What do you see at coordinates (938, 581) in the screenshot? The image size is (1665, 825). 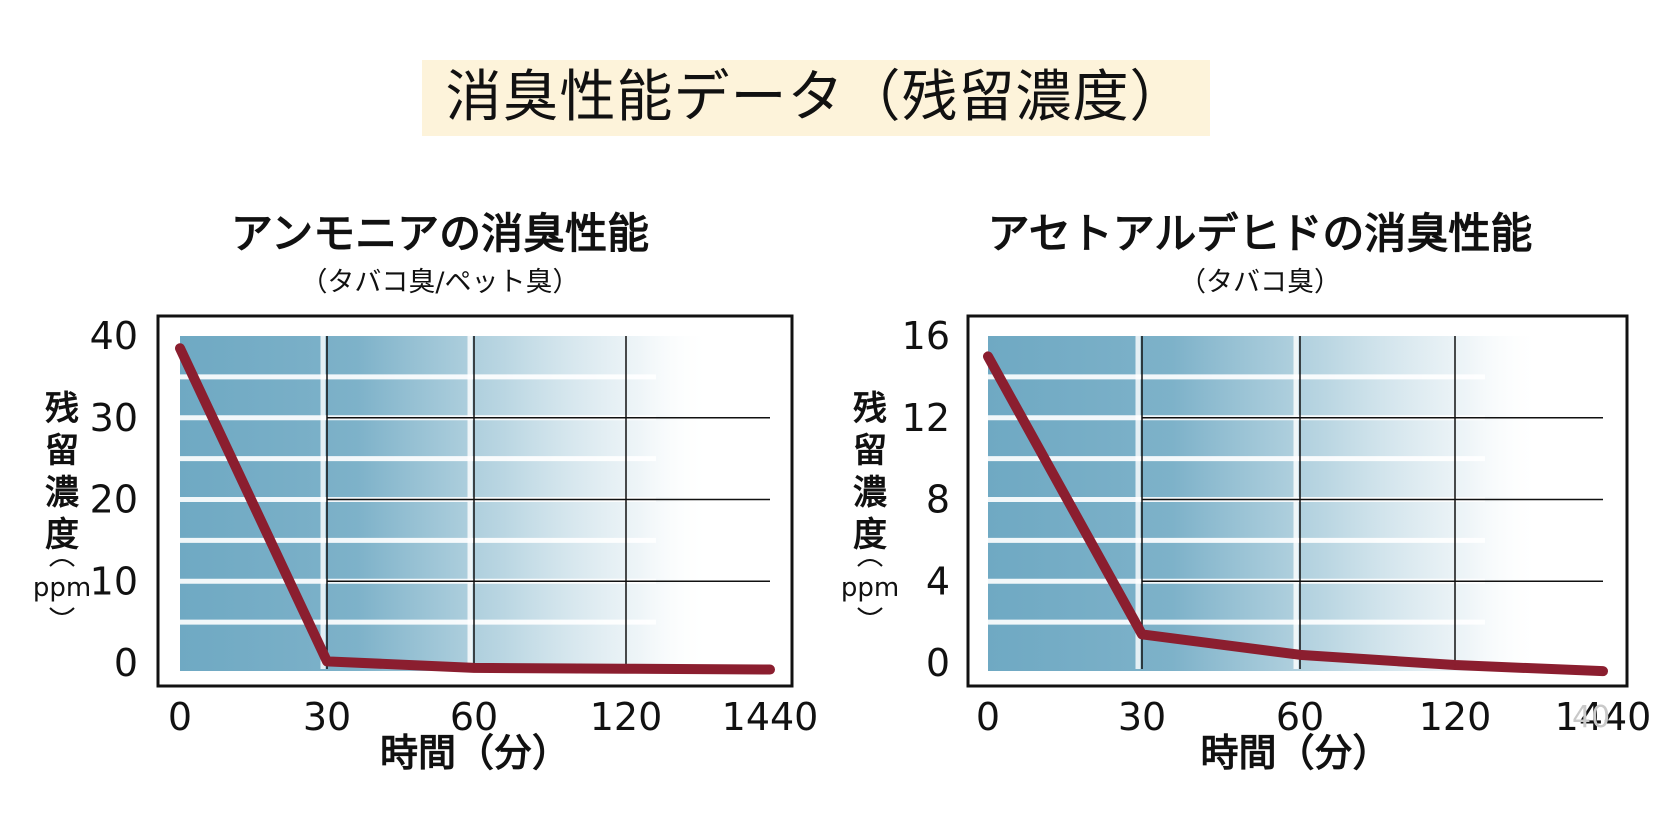 I see `y-tick-label: 4` at bounding box center [938, 581].